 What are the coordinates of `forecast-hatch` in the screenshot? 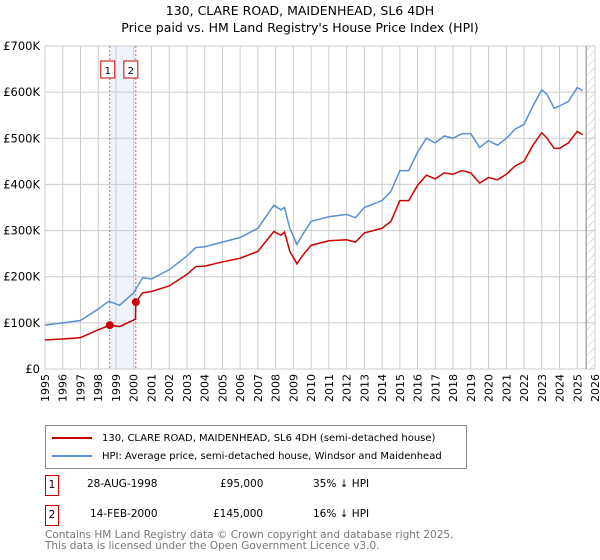 It's located at (590, 207).